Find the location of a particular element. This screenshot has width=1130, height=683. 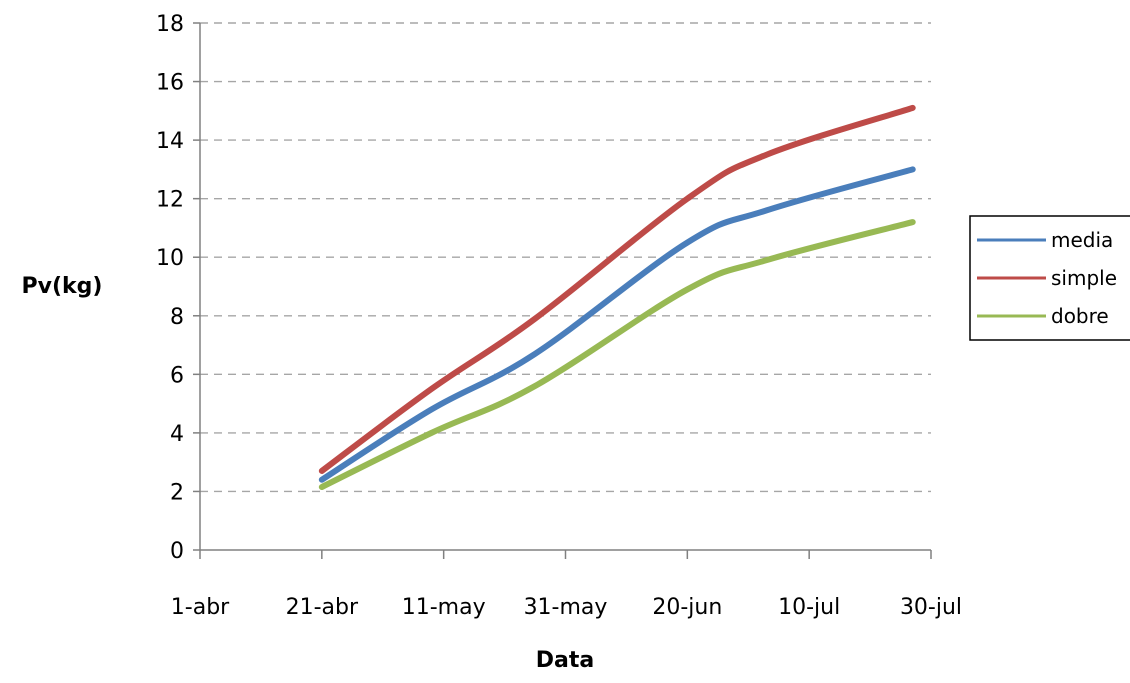

y-tick-label: 8 is located at coordinates (177, 317).